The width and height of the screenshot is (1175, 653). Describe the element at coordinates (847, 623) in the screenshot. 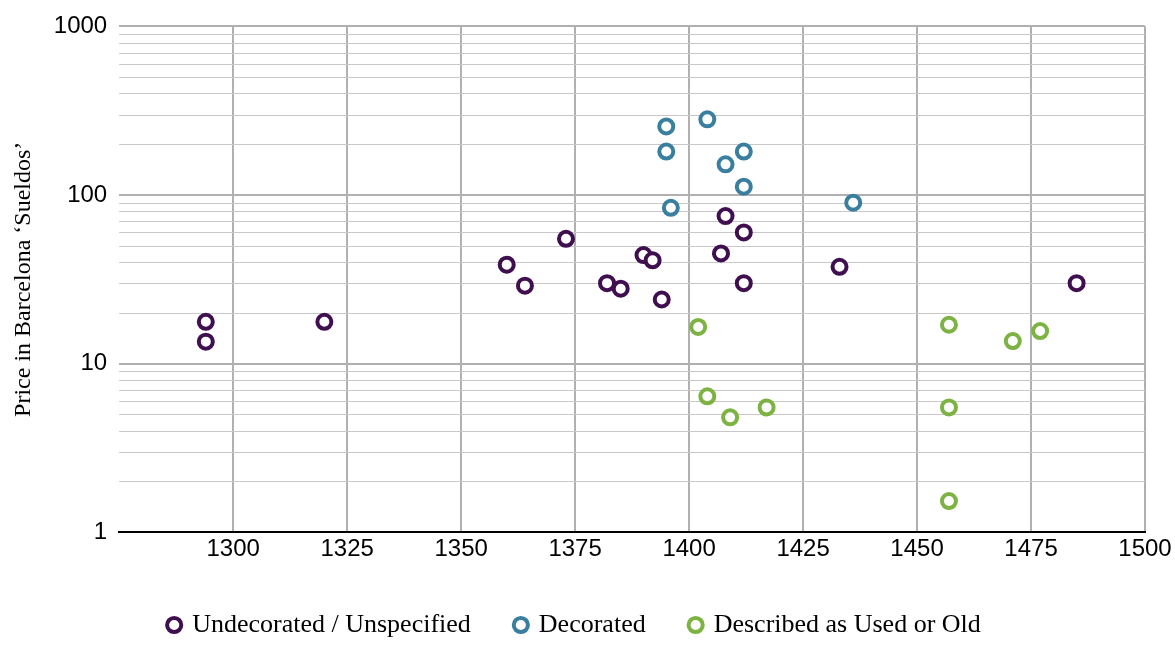

I see `legend-label: Described as Used or Old` at that location.